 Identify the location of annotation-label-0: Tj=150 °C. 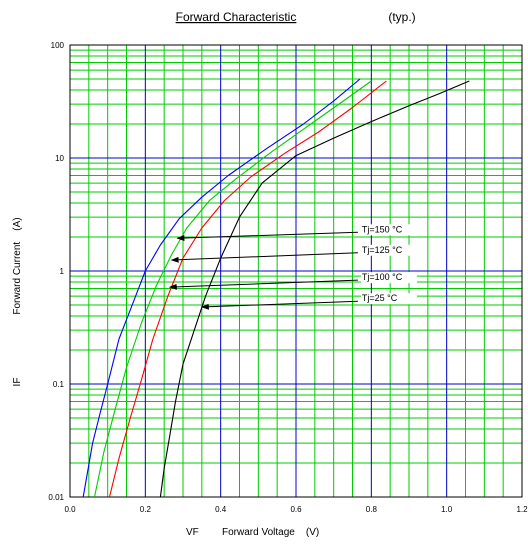
(382, 229).